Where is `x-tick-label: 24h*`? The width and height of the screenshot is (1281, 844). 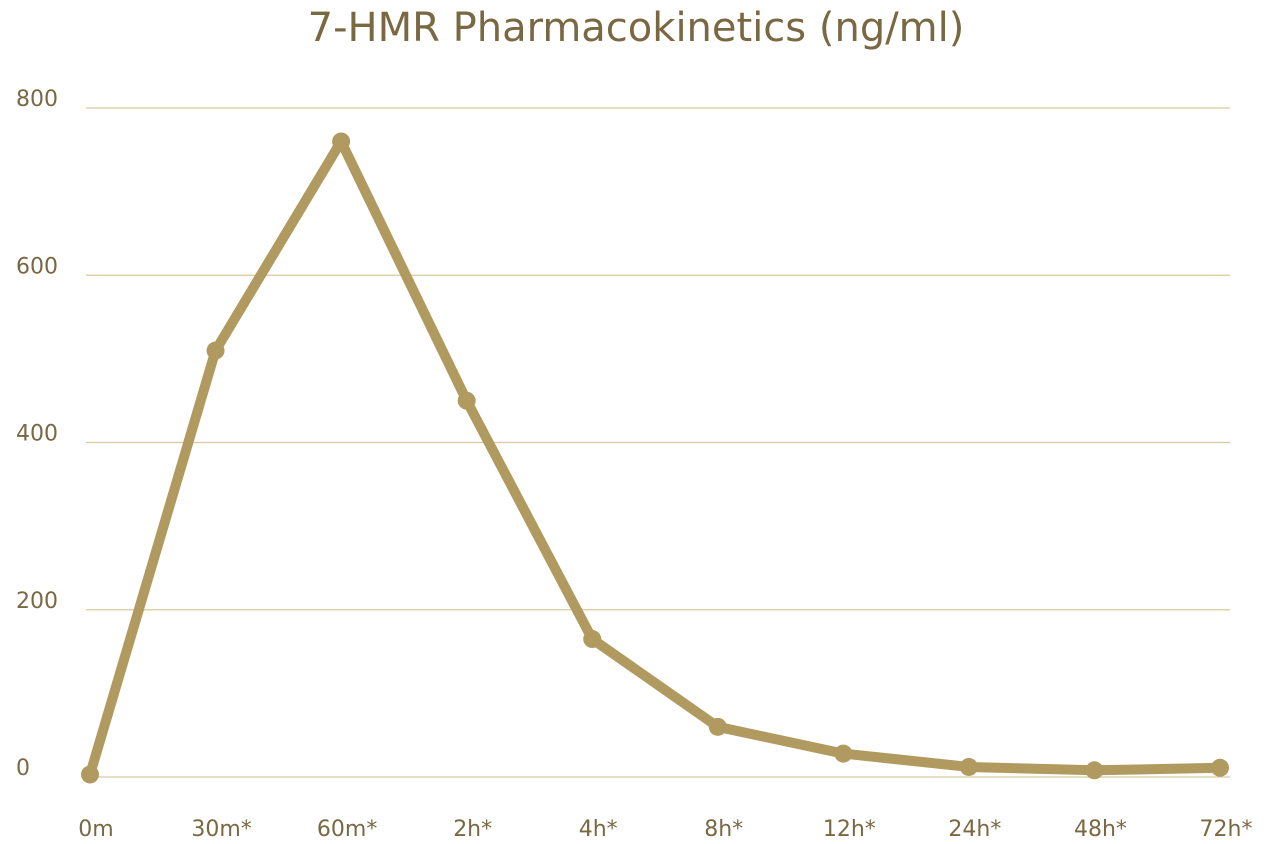 x-tick-label: 24h* is located at coordinates (974, 829).